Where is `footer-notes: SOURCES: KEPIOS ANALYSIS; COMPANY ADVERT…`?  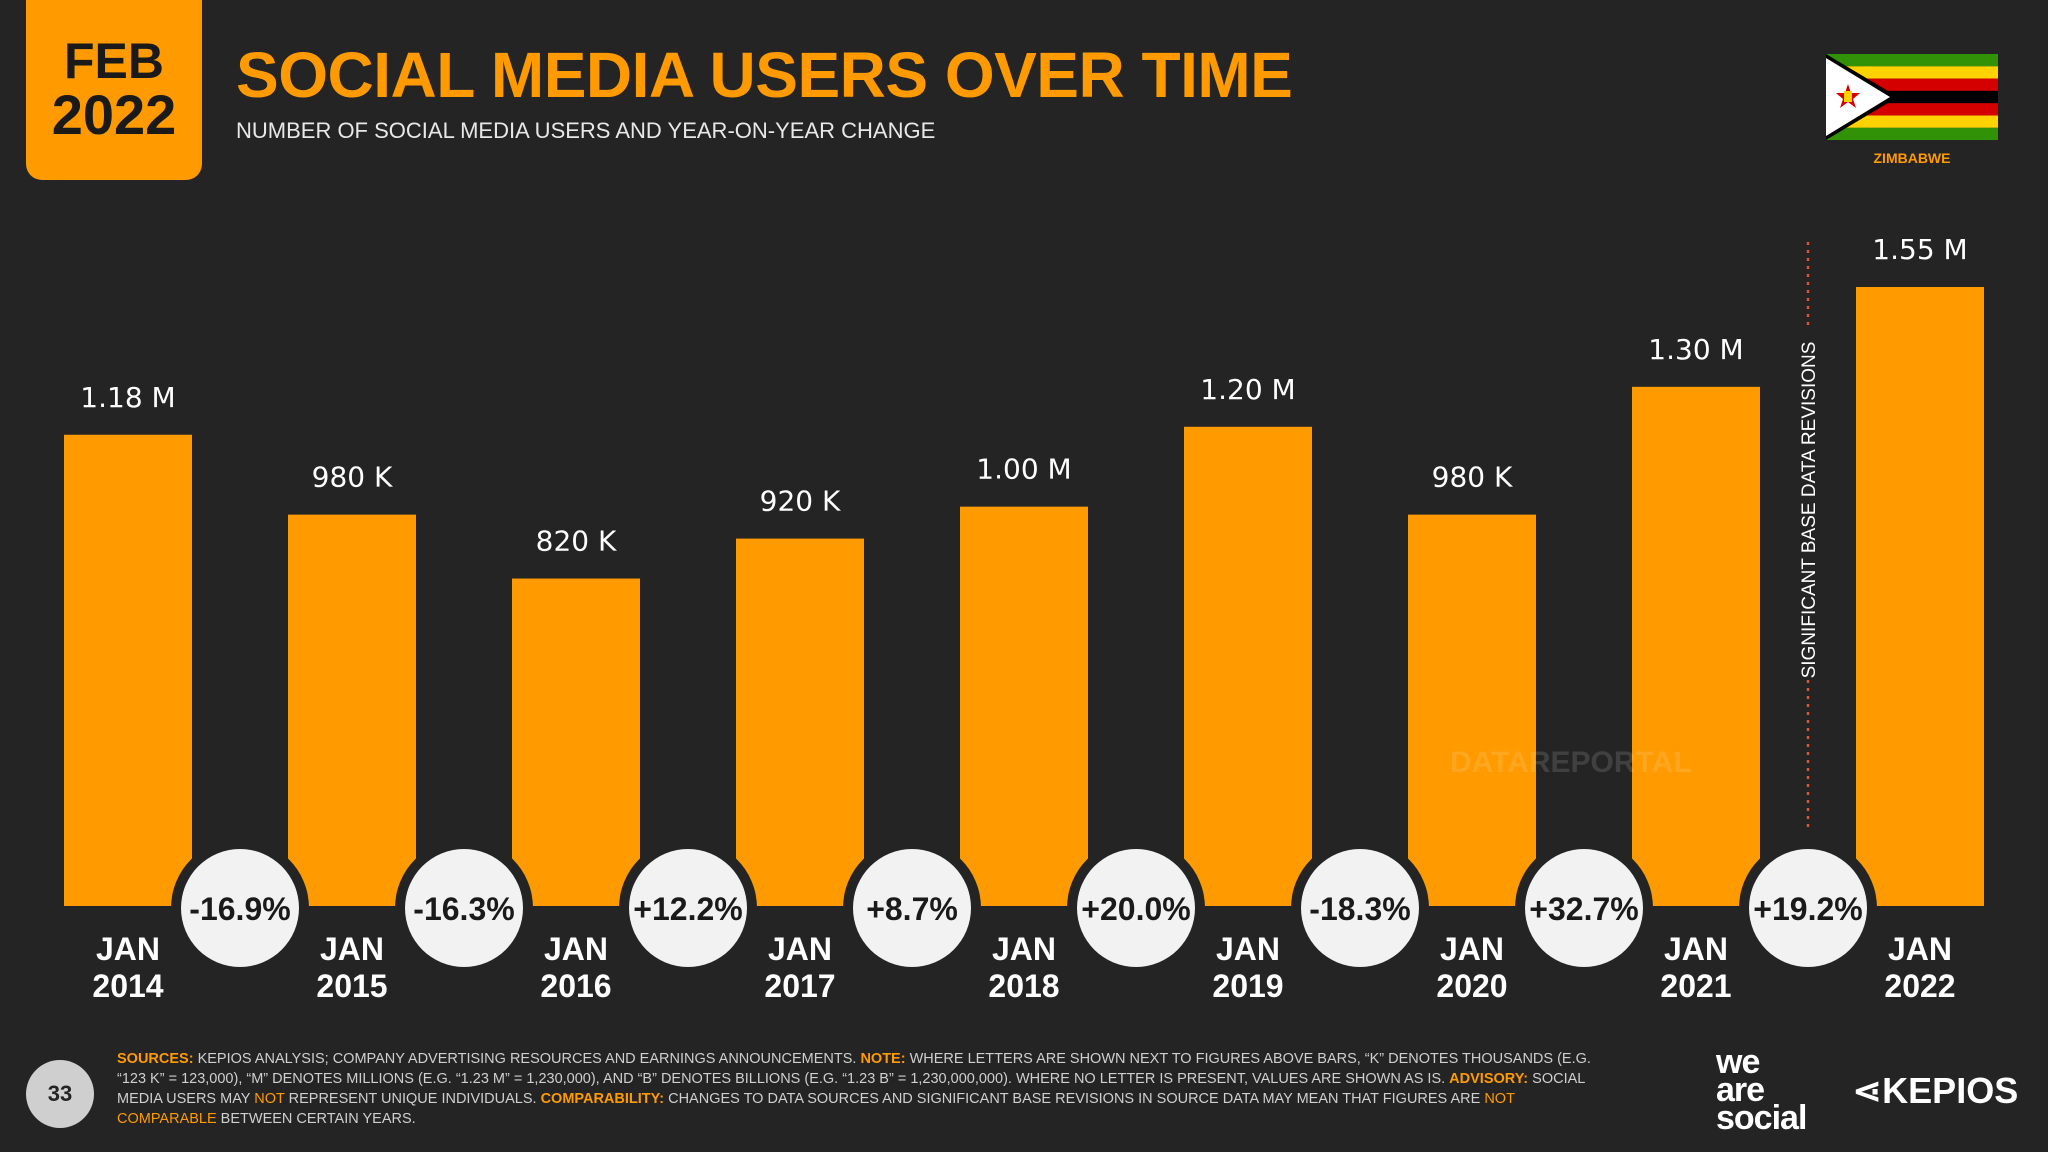
footer-notes: SOURCES: KEPIOS ANALYSIS; COMPANY ADVERT… is located at coordinates (857, 1089).